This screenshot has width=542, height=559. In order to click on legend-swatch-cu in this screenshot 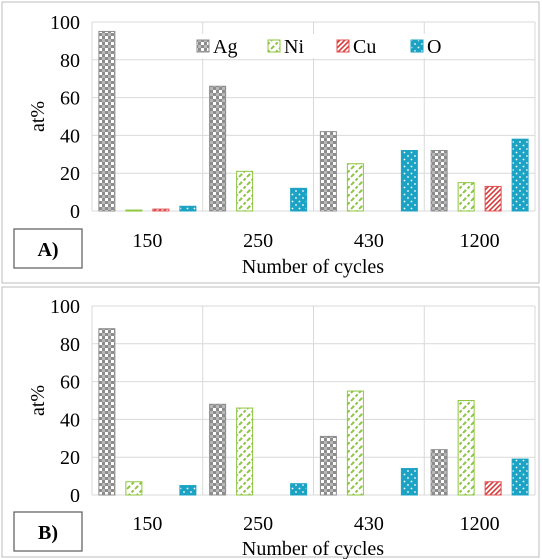, I will do `click(343, 46)`.